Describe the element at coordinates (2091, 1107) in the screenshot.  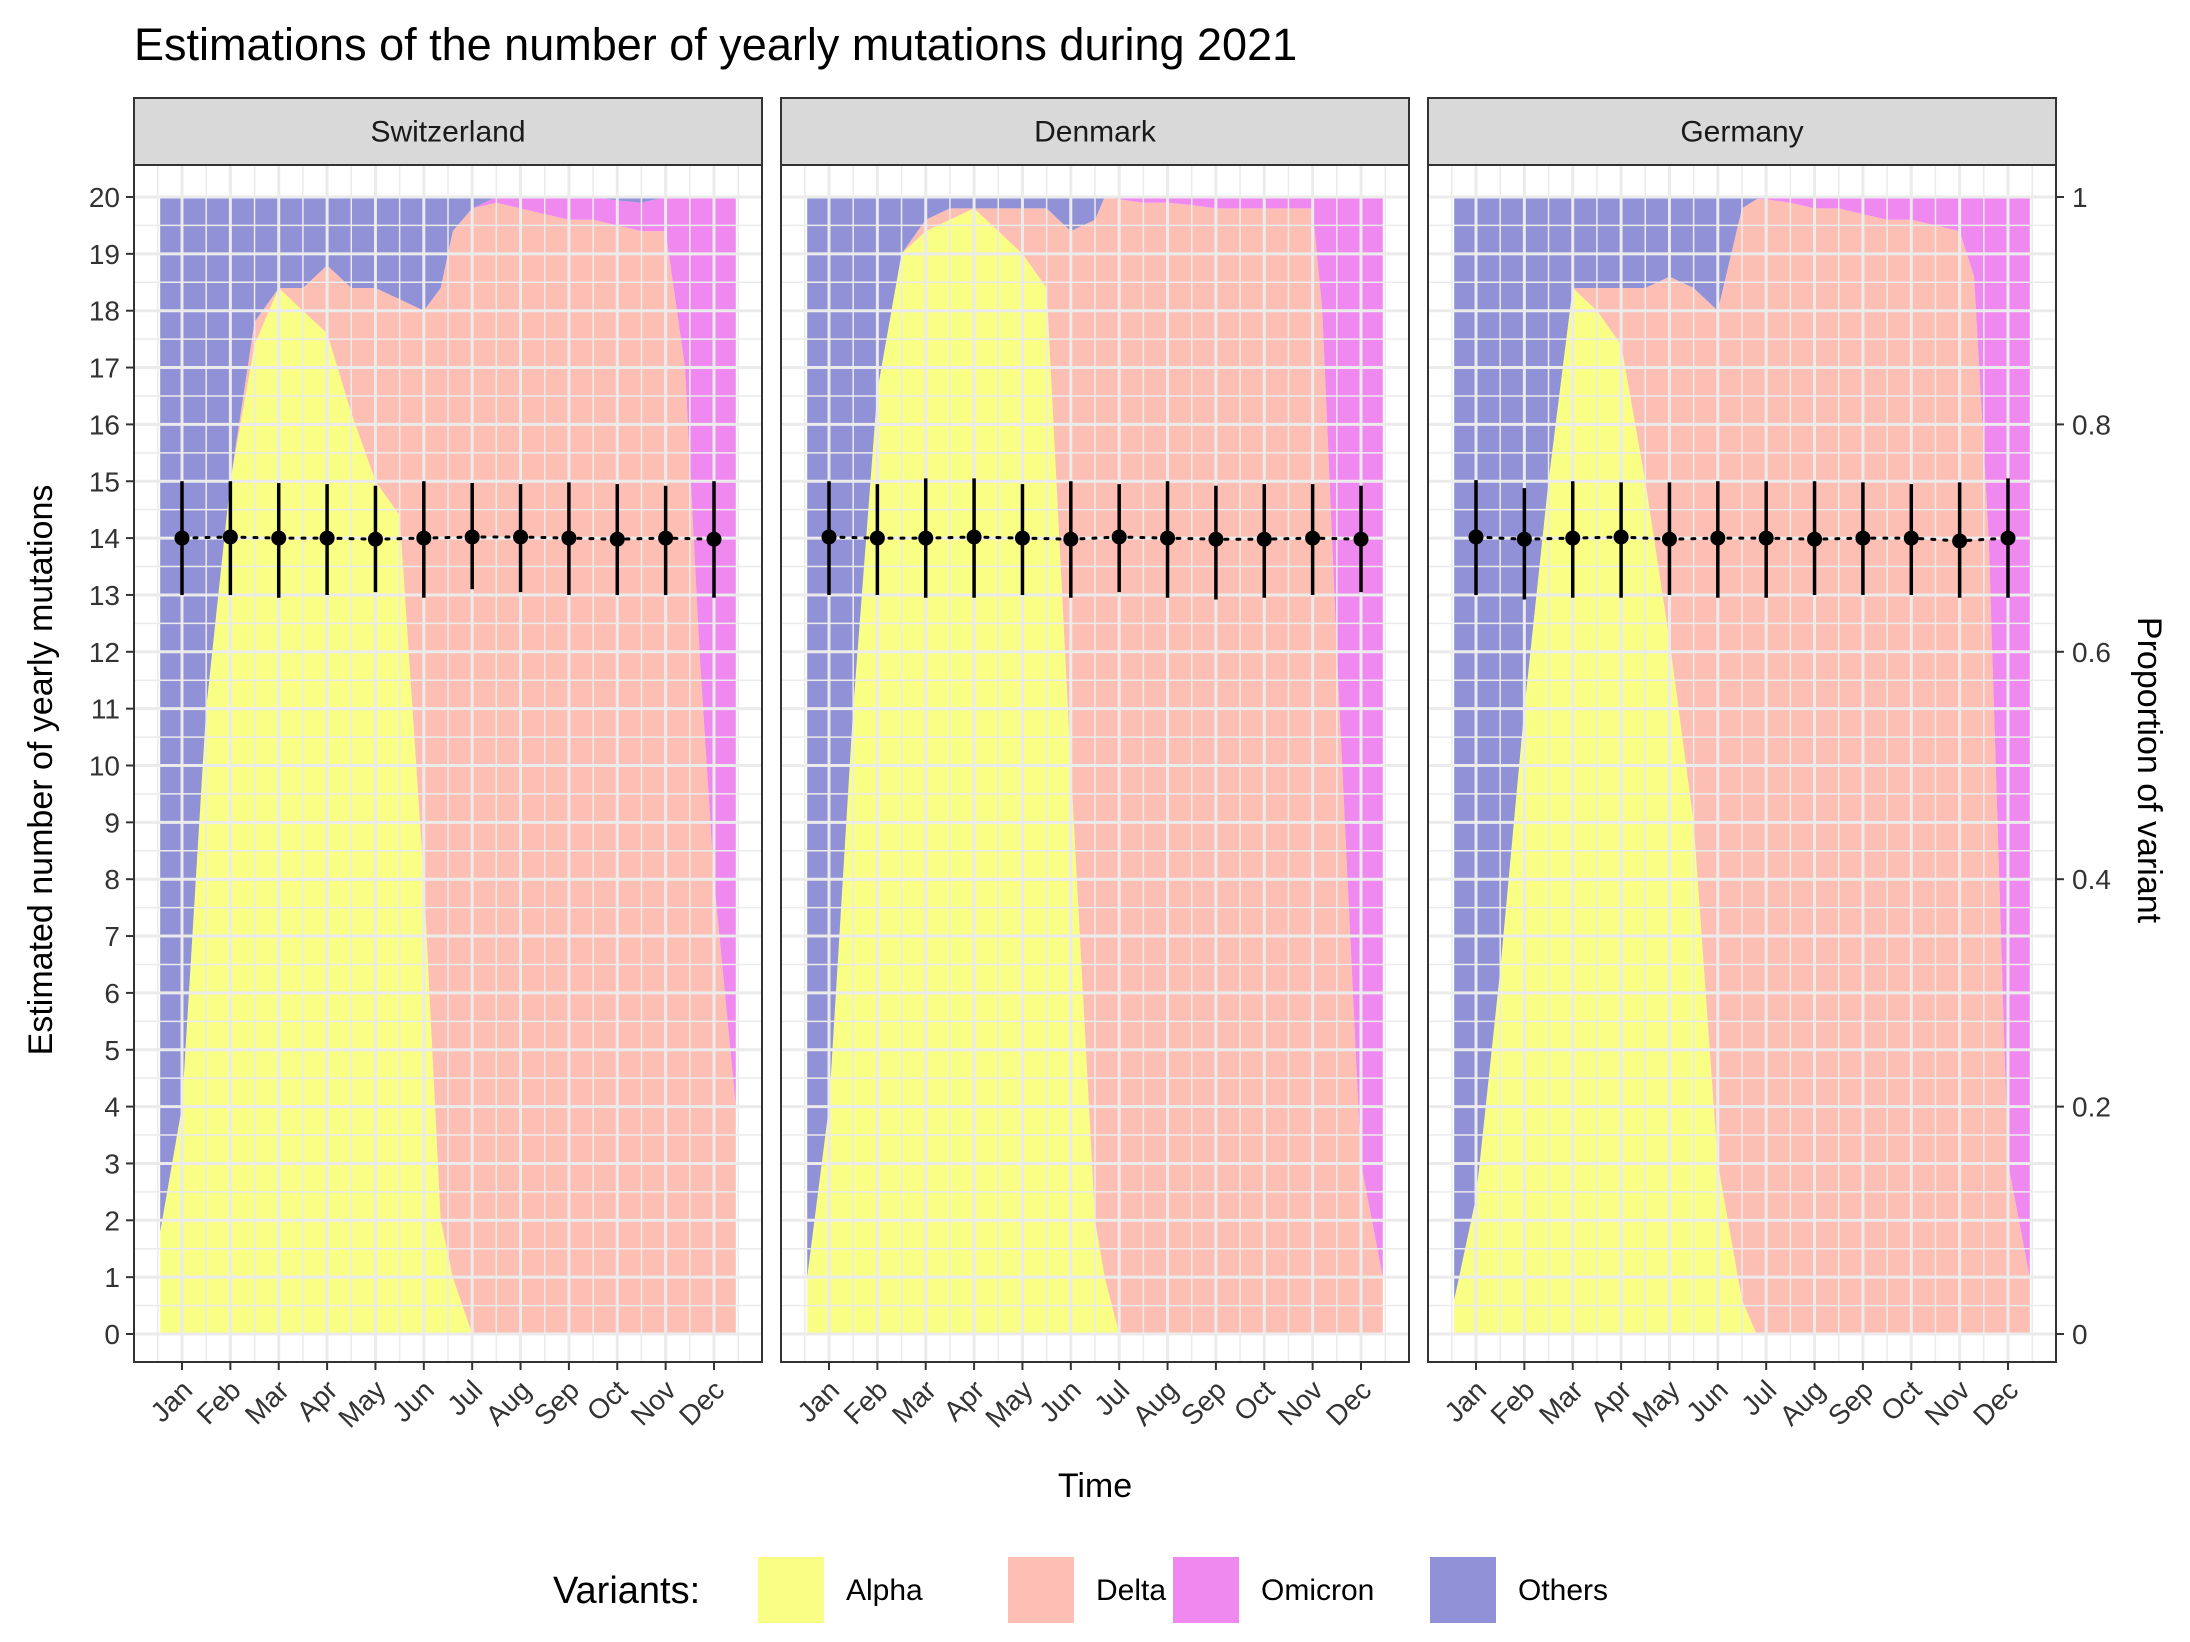
I see `y-right-tick-label: 0.2` at that location.